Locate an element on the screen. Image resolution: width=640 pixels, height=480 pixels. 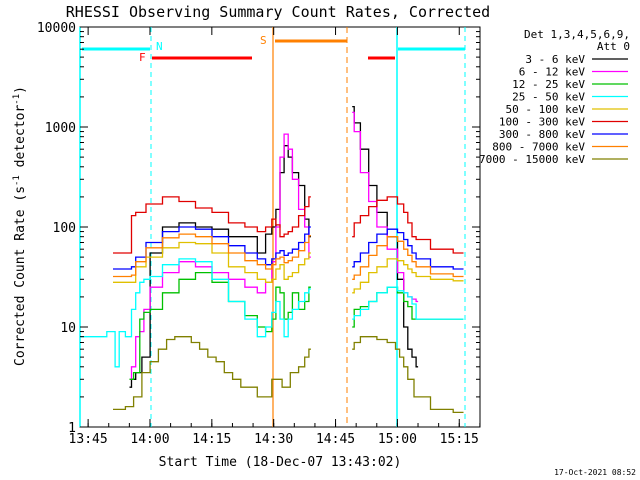
legend-label: 100 - 300 keV is located at coordinates (542, 122).